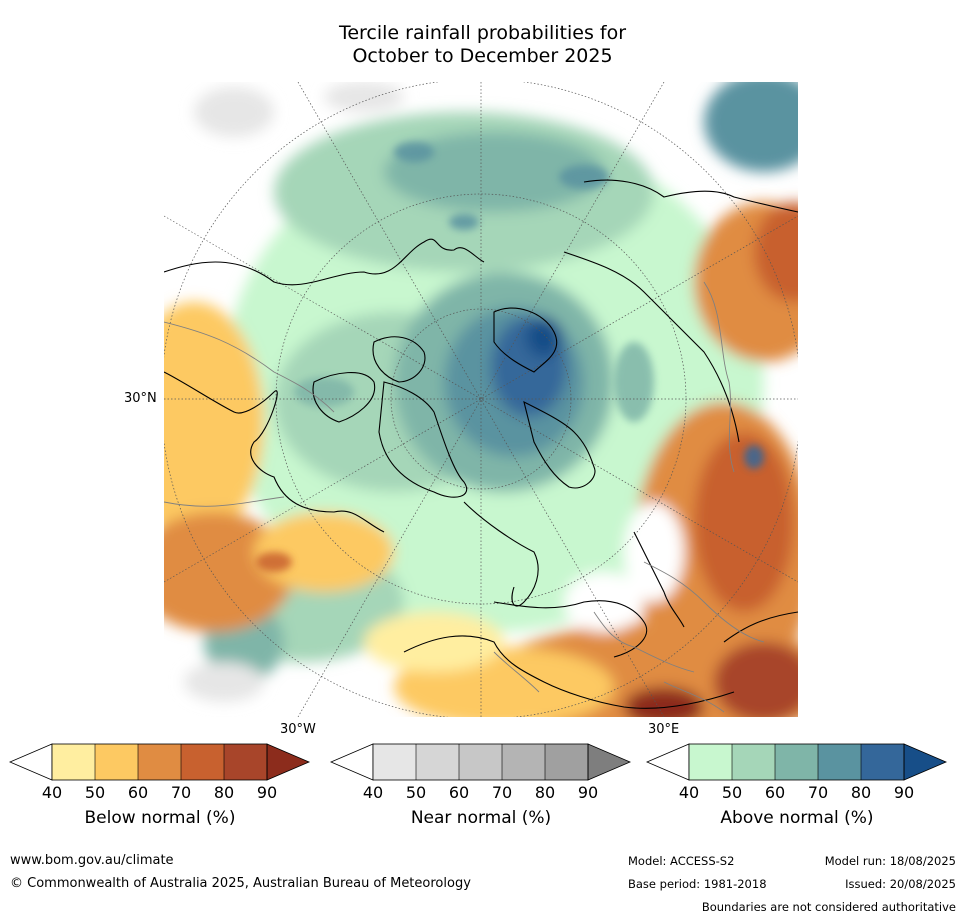 The height and width of the screenshot is (919, 965). I want to click on colorbar-above-label: Above normal (%), so click(797, 818).